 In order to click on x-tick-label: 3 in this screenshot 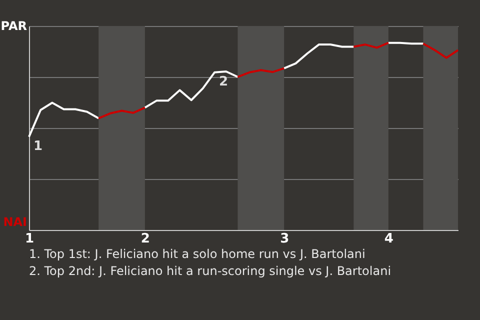, I will do `click(285, 239)`.